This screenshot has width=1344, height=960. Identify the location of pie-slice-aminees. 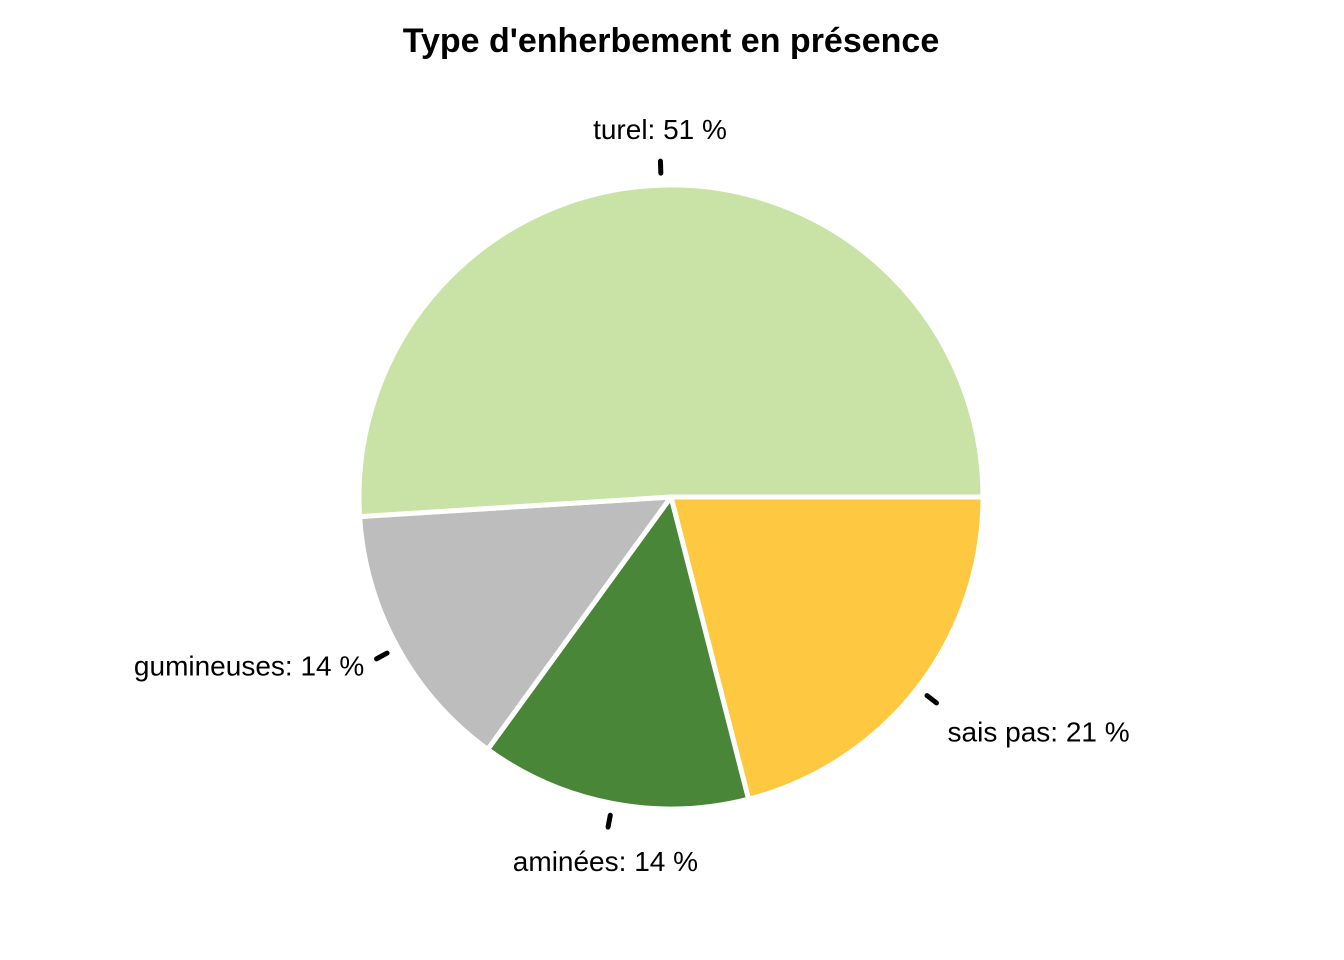
(618, 653).